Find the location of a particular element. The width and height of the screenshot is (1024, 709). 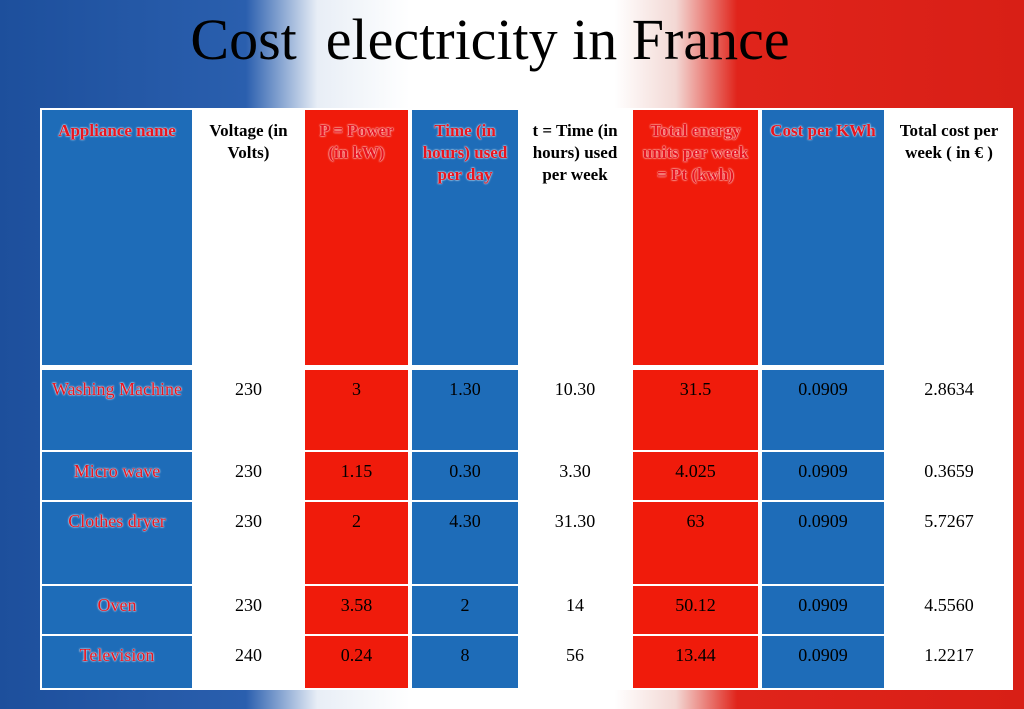

table-cell: 3 is located at coordinates (356, 410).